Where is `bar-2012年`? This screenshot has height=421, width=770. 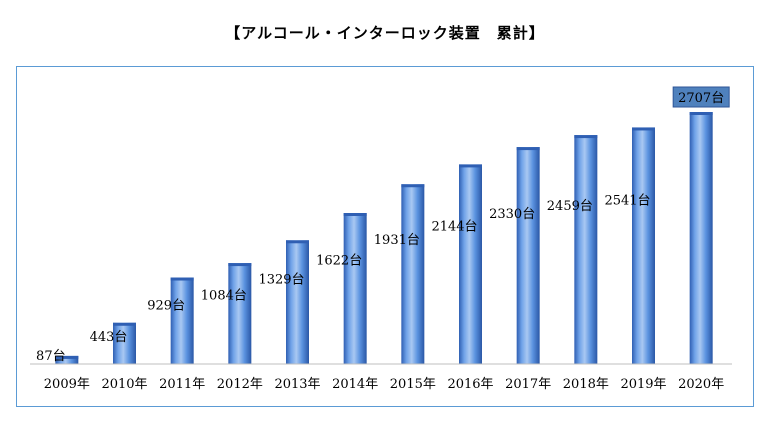 bar-2012年 is located at coordinates (240, 313).